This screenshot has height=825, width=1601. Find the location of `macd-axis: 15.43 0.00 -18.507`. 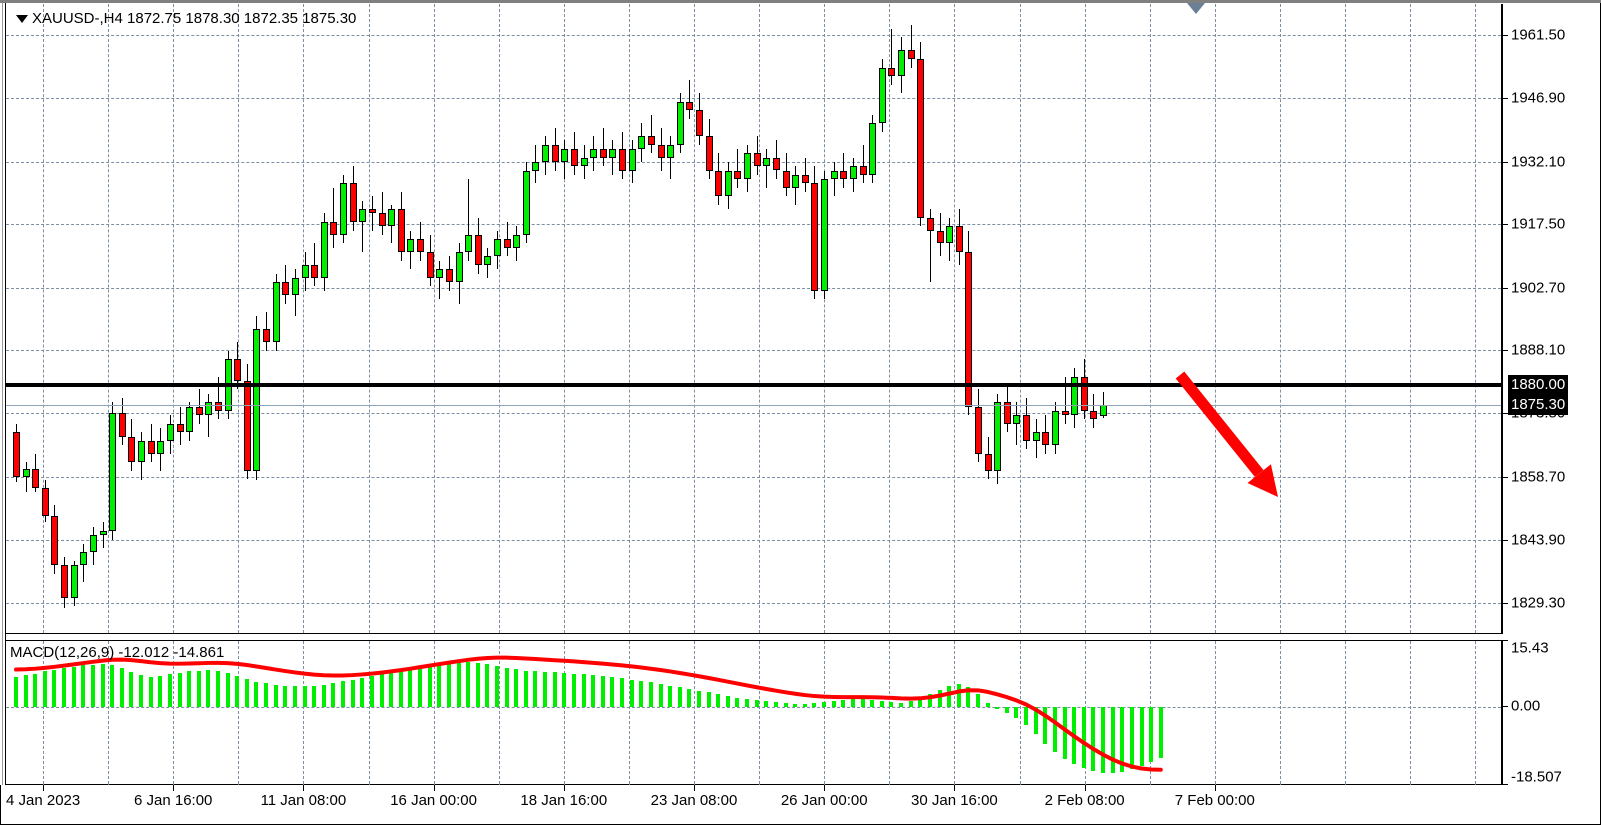

macd-axis: 15.43 0.00 -18.507 is located at coordinates (1551, 713).